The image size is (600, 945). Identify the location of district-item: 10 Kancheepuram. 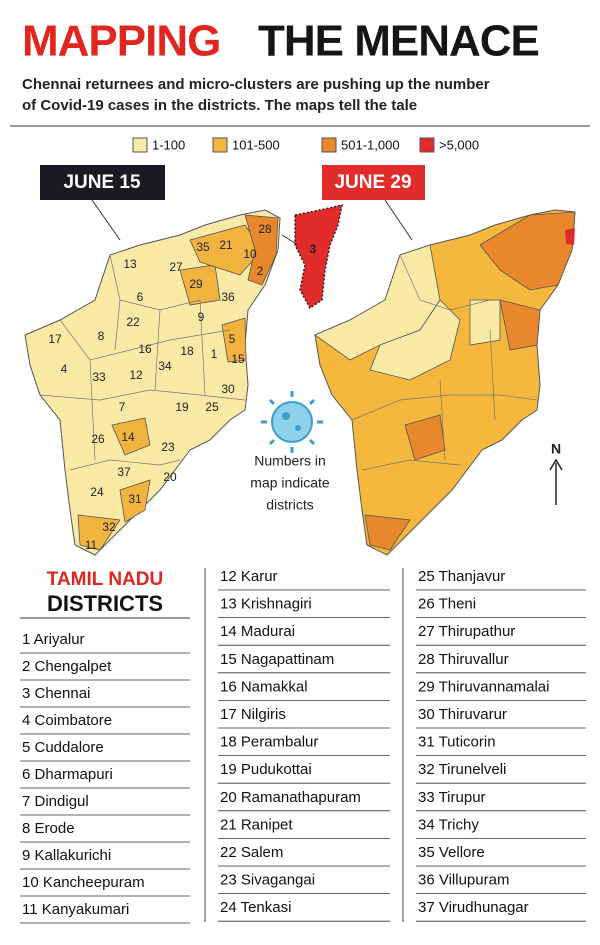
(83, 882).